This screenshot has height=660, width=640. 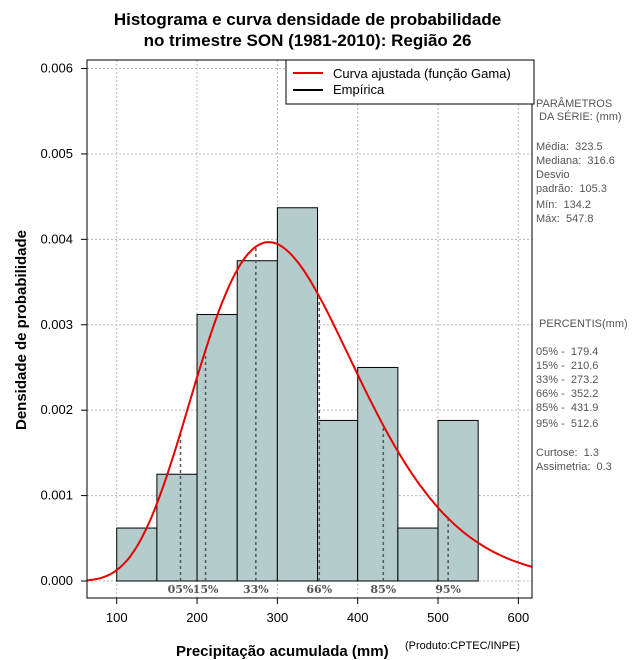 I want to click on param-desvio-padrao: padrão: 105.3, so click(x=571, y=189).